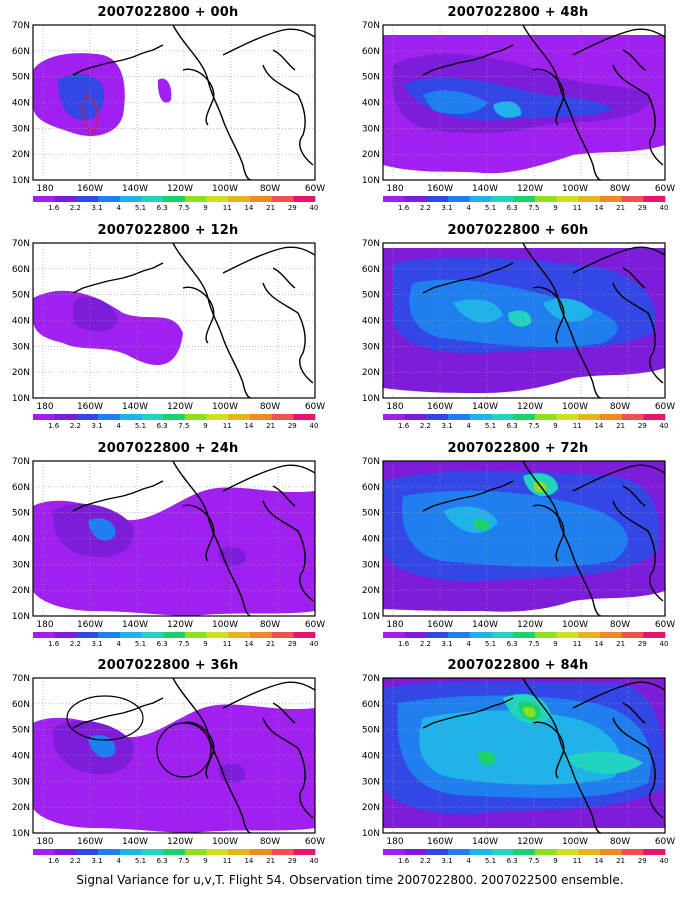 The image size is (700, 900). What do you see at coordinates (21, 26) in the screenshot?
I see `lat-label: 70N` at bounding box center [21, 26].